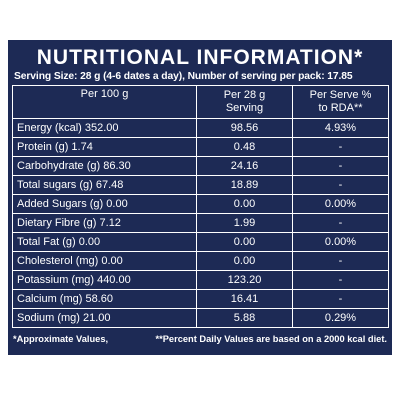 The height and width of the screenshot is (400, 400). What do you see at coordinates (340, 108) in the screenshot?
I see `header-rda-line2: to RDA**` at bounding box center [340, 108].